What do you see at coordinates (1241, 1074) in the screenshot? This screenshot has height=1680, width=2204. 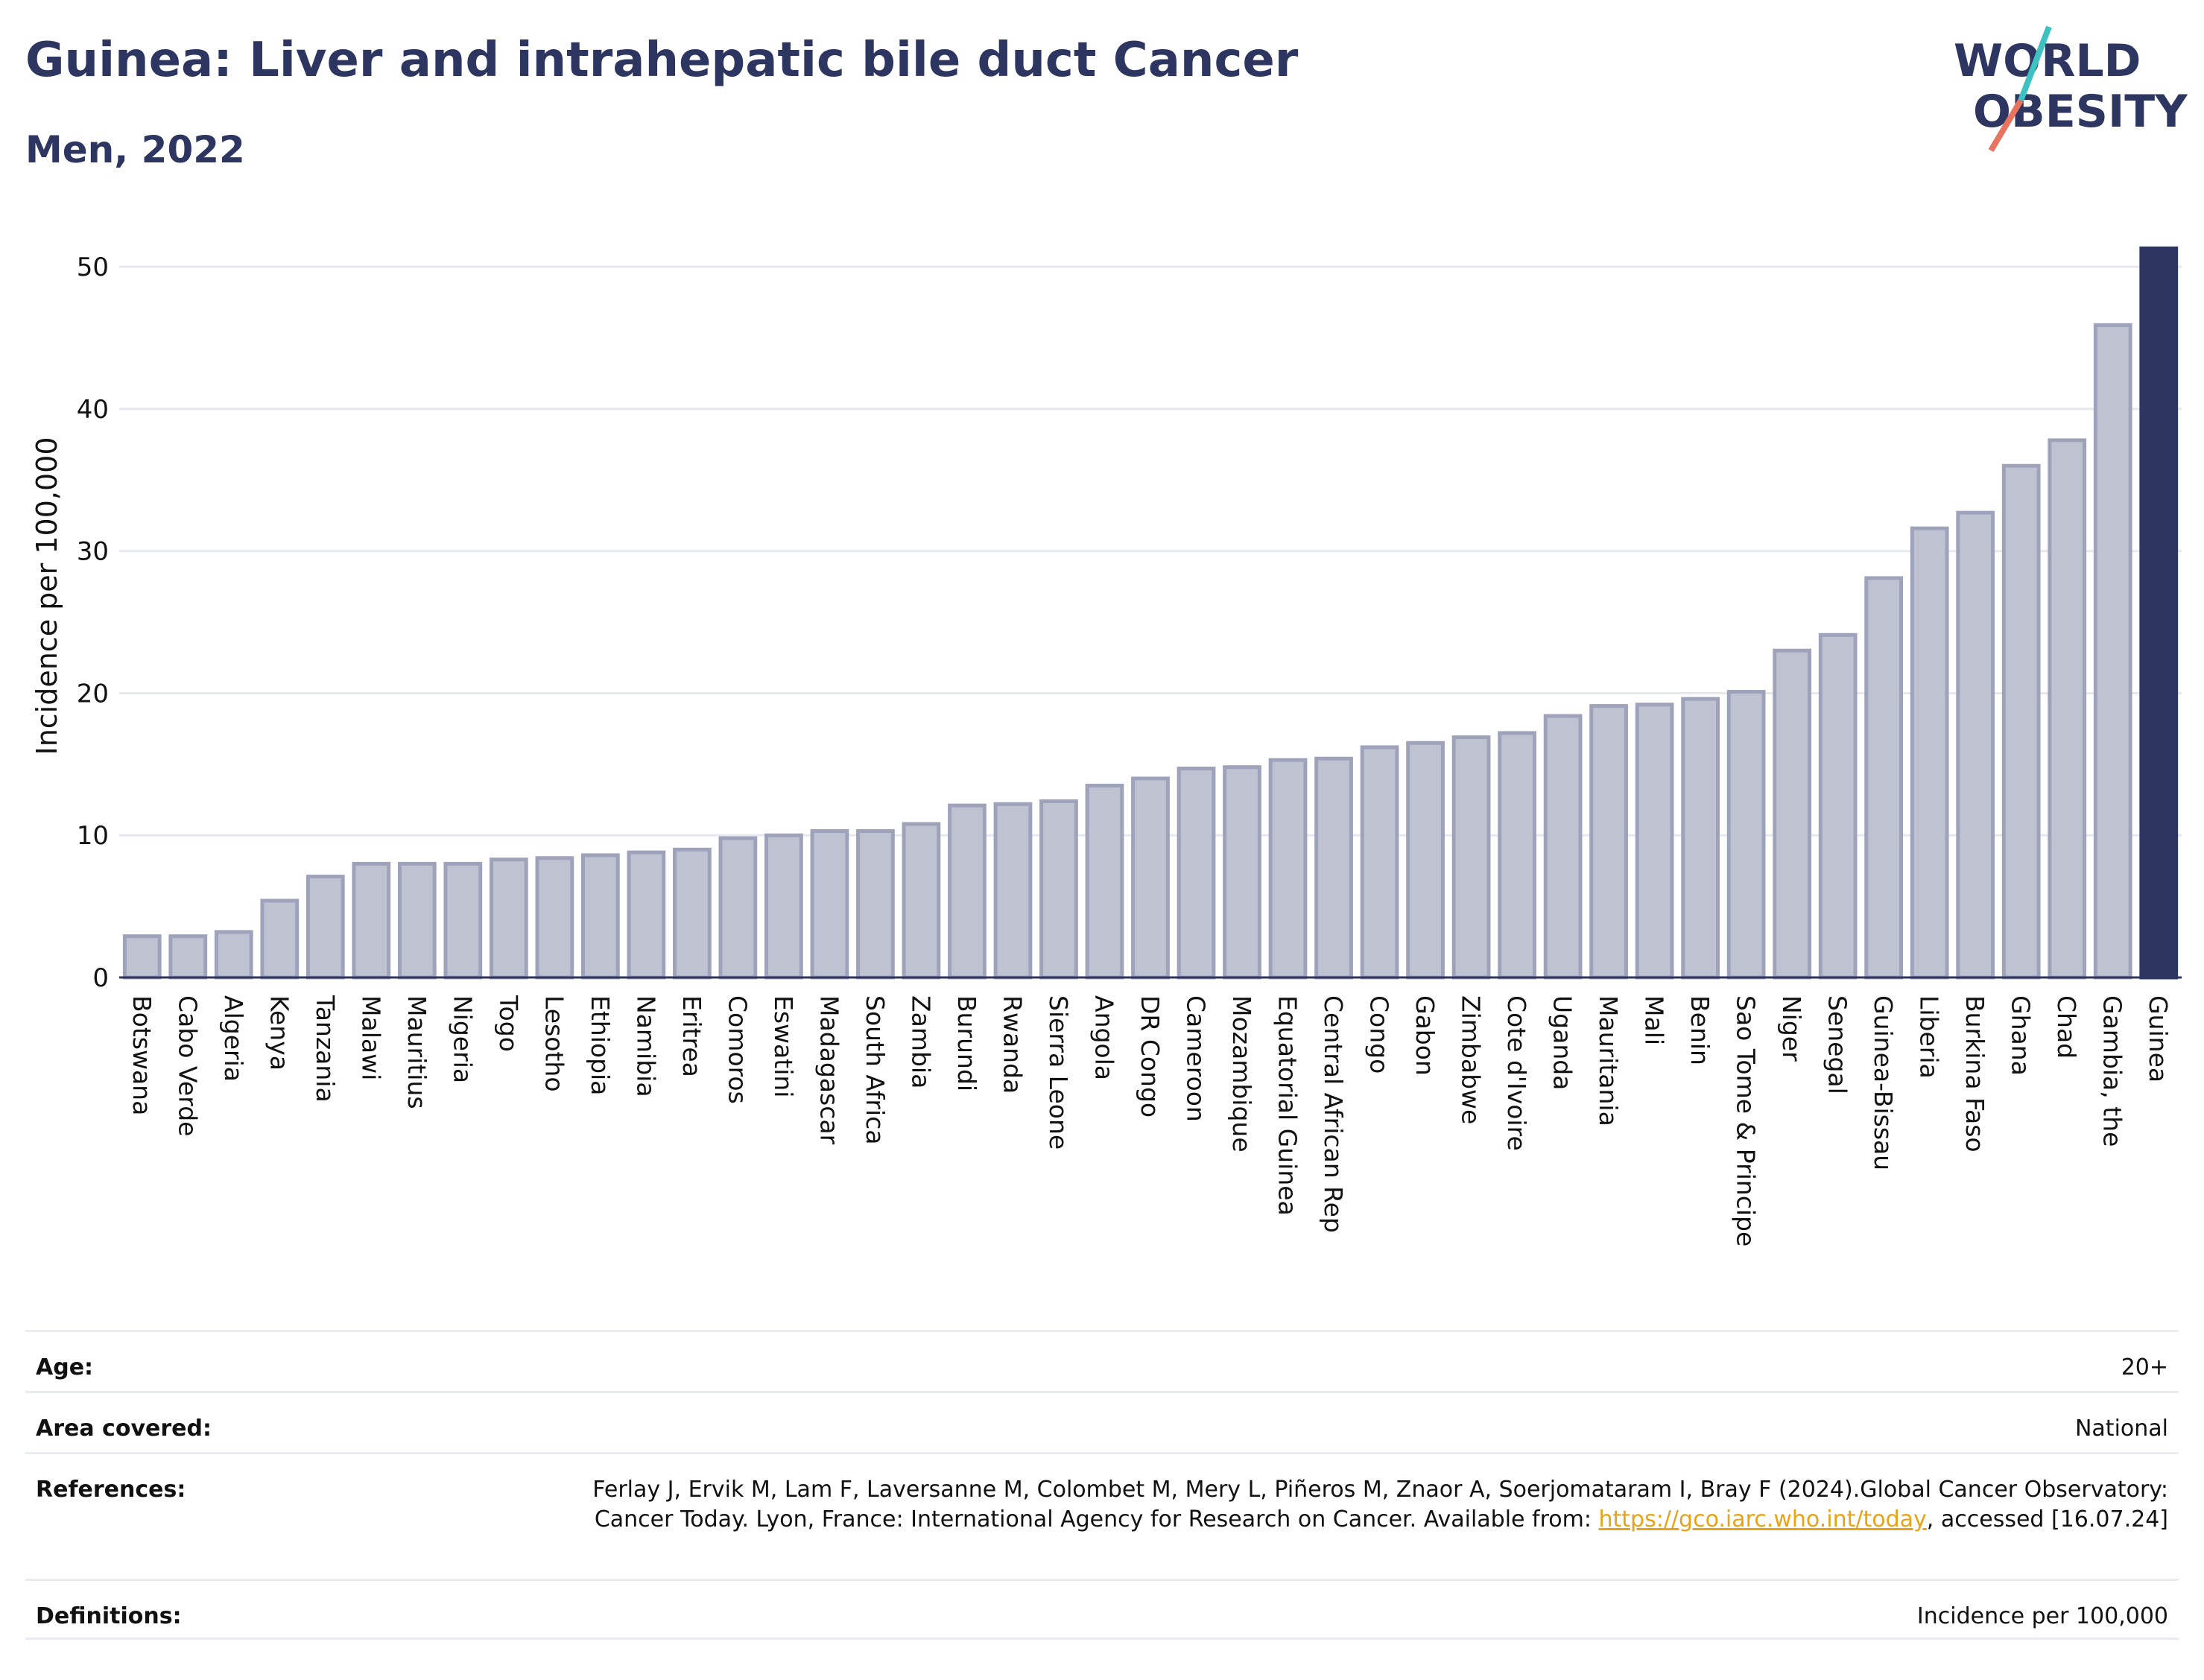 I see `x-tick-label: Mozambique` at bounding box center [1241, 1074].